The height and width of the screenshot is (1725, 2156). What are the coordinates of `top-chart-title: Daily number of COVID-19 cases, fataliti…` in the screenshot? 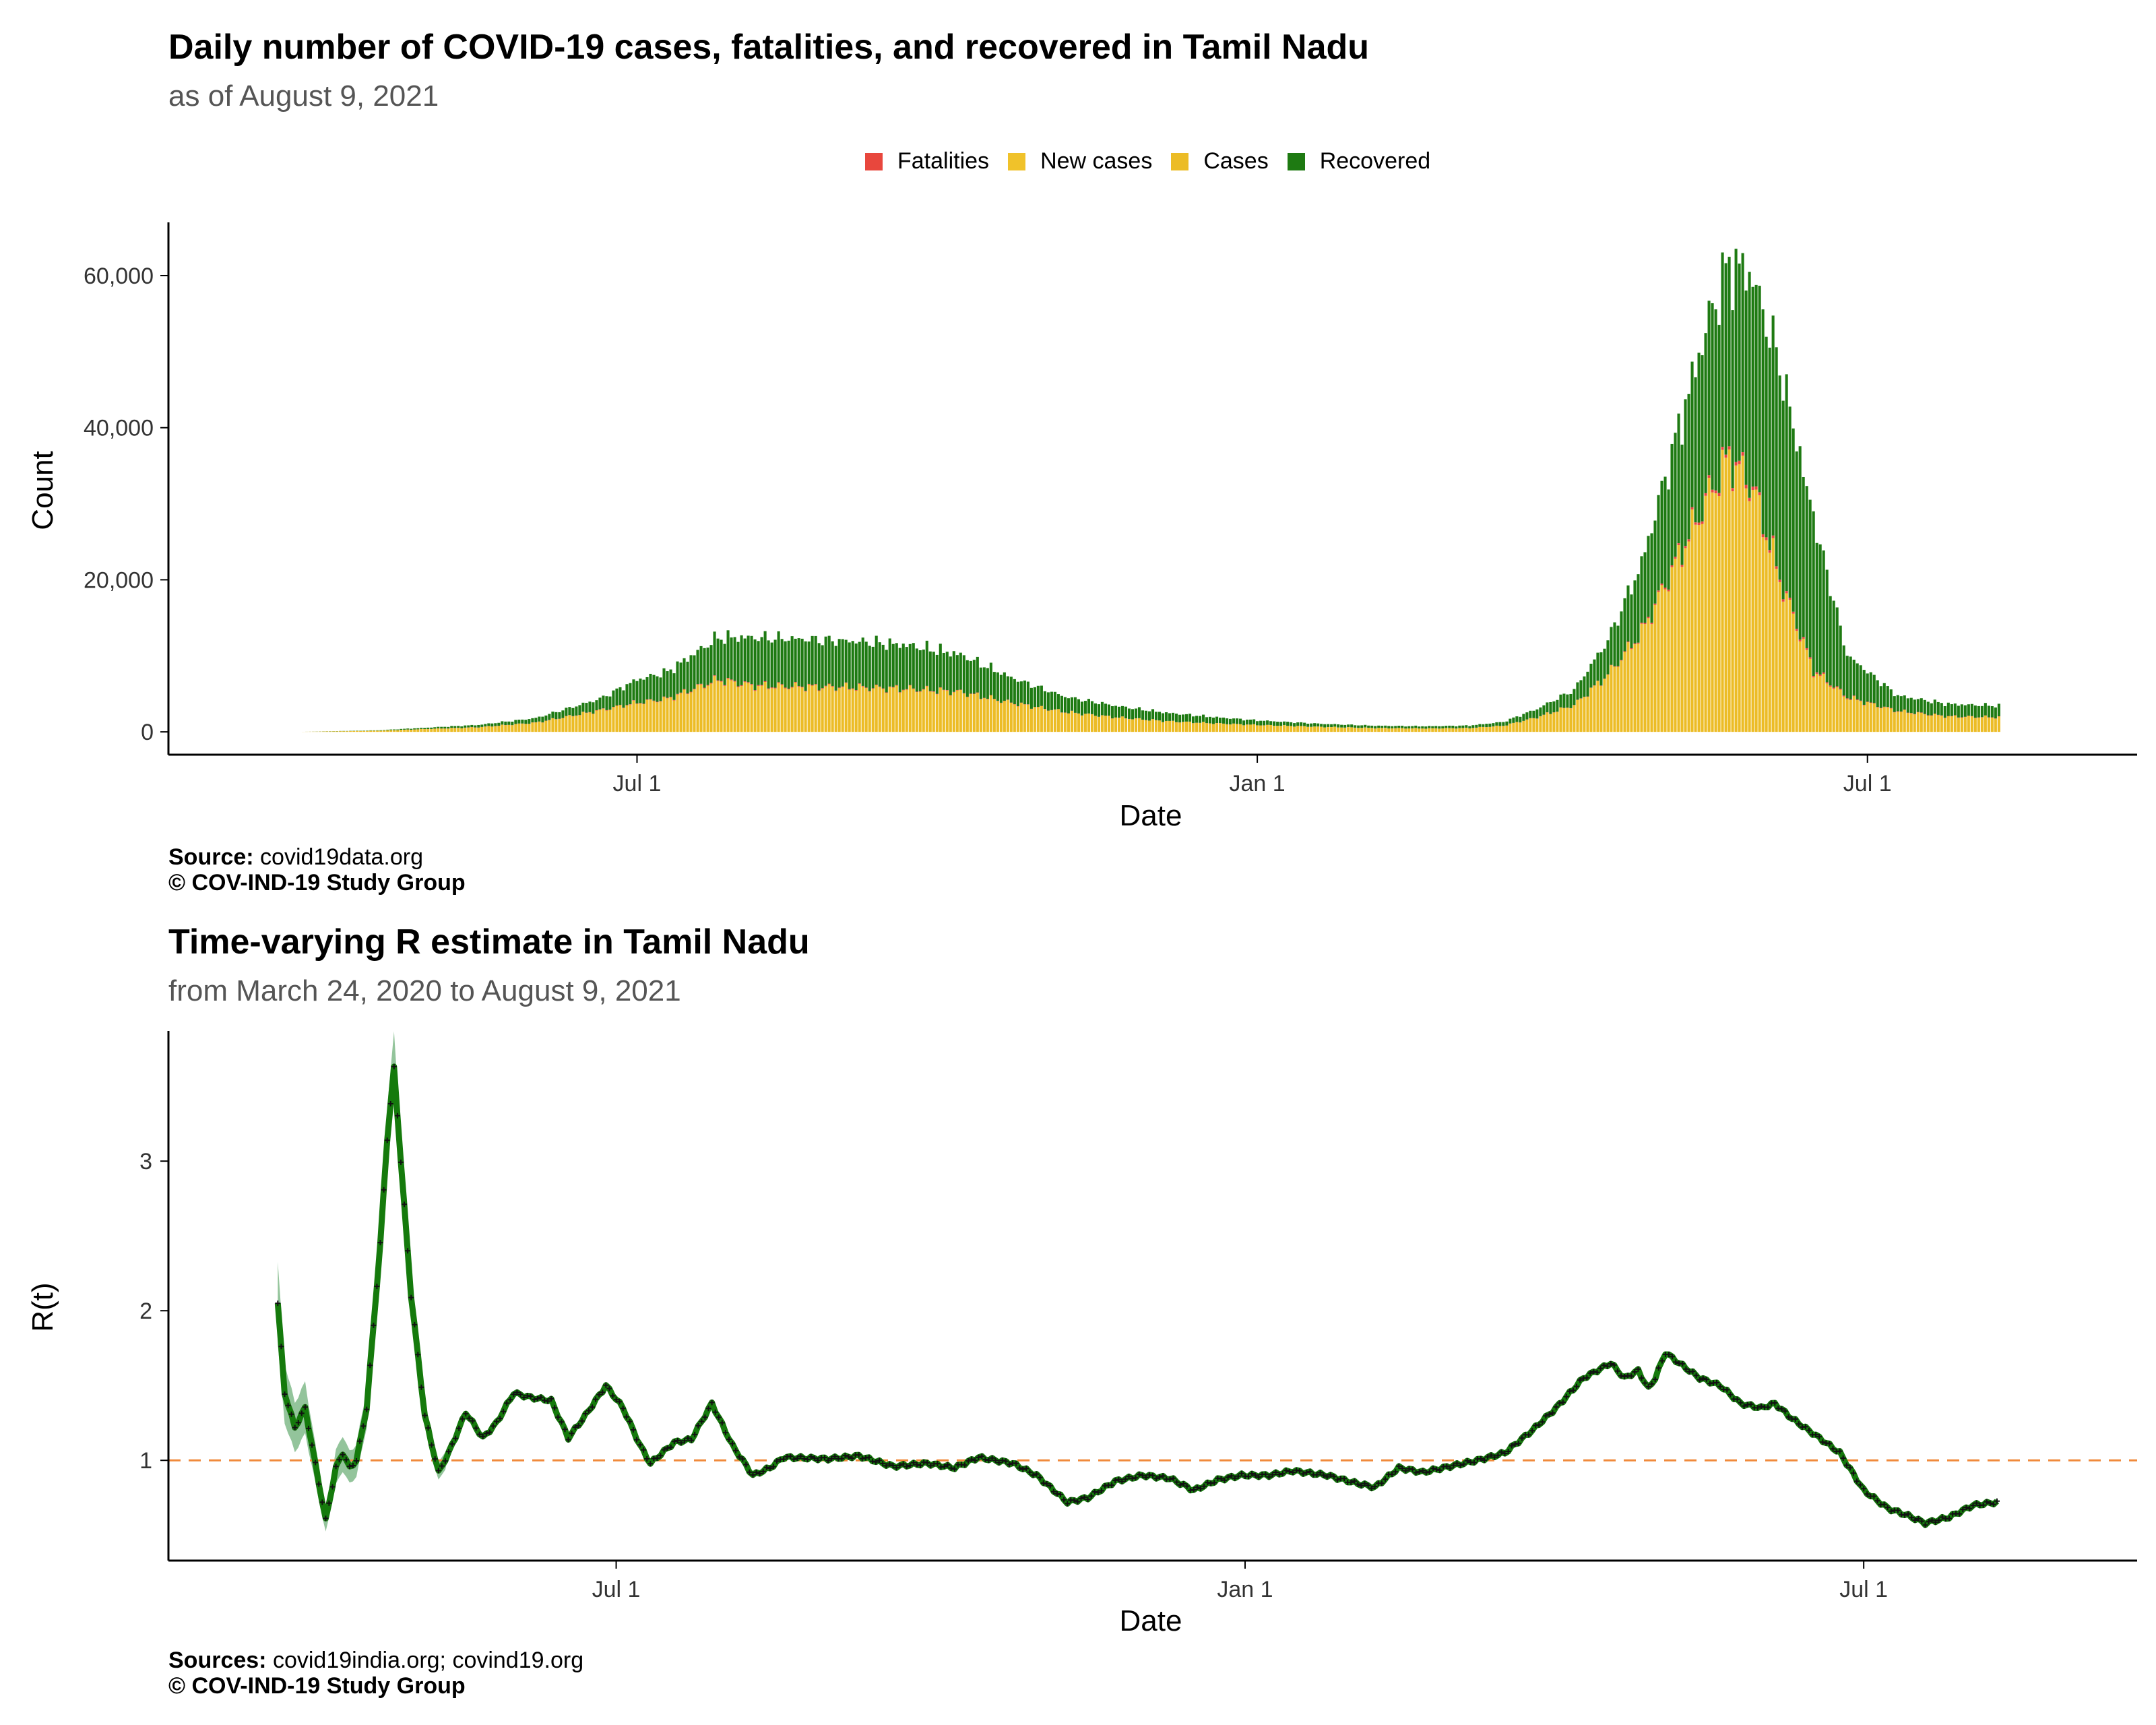 It's located at (769, 47).